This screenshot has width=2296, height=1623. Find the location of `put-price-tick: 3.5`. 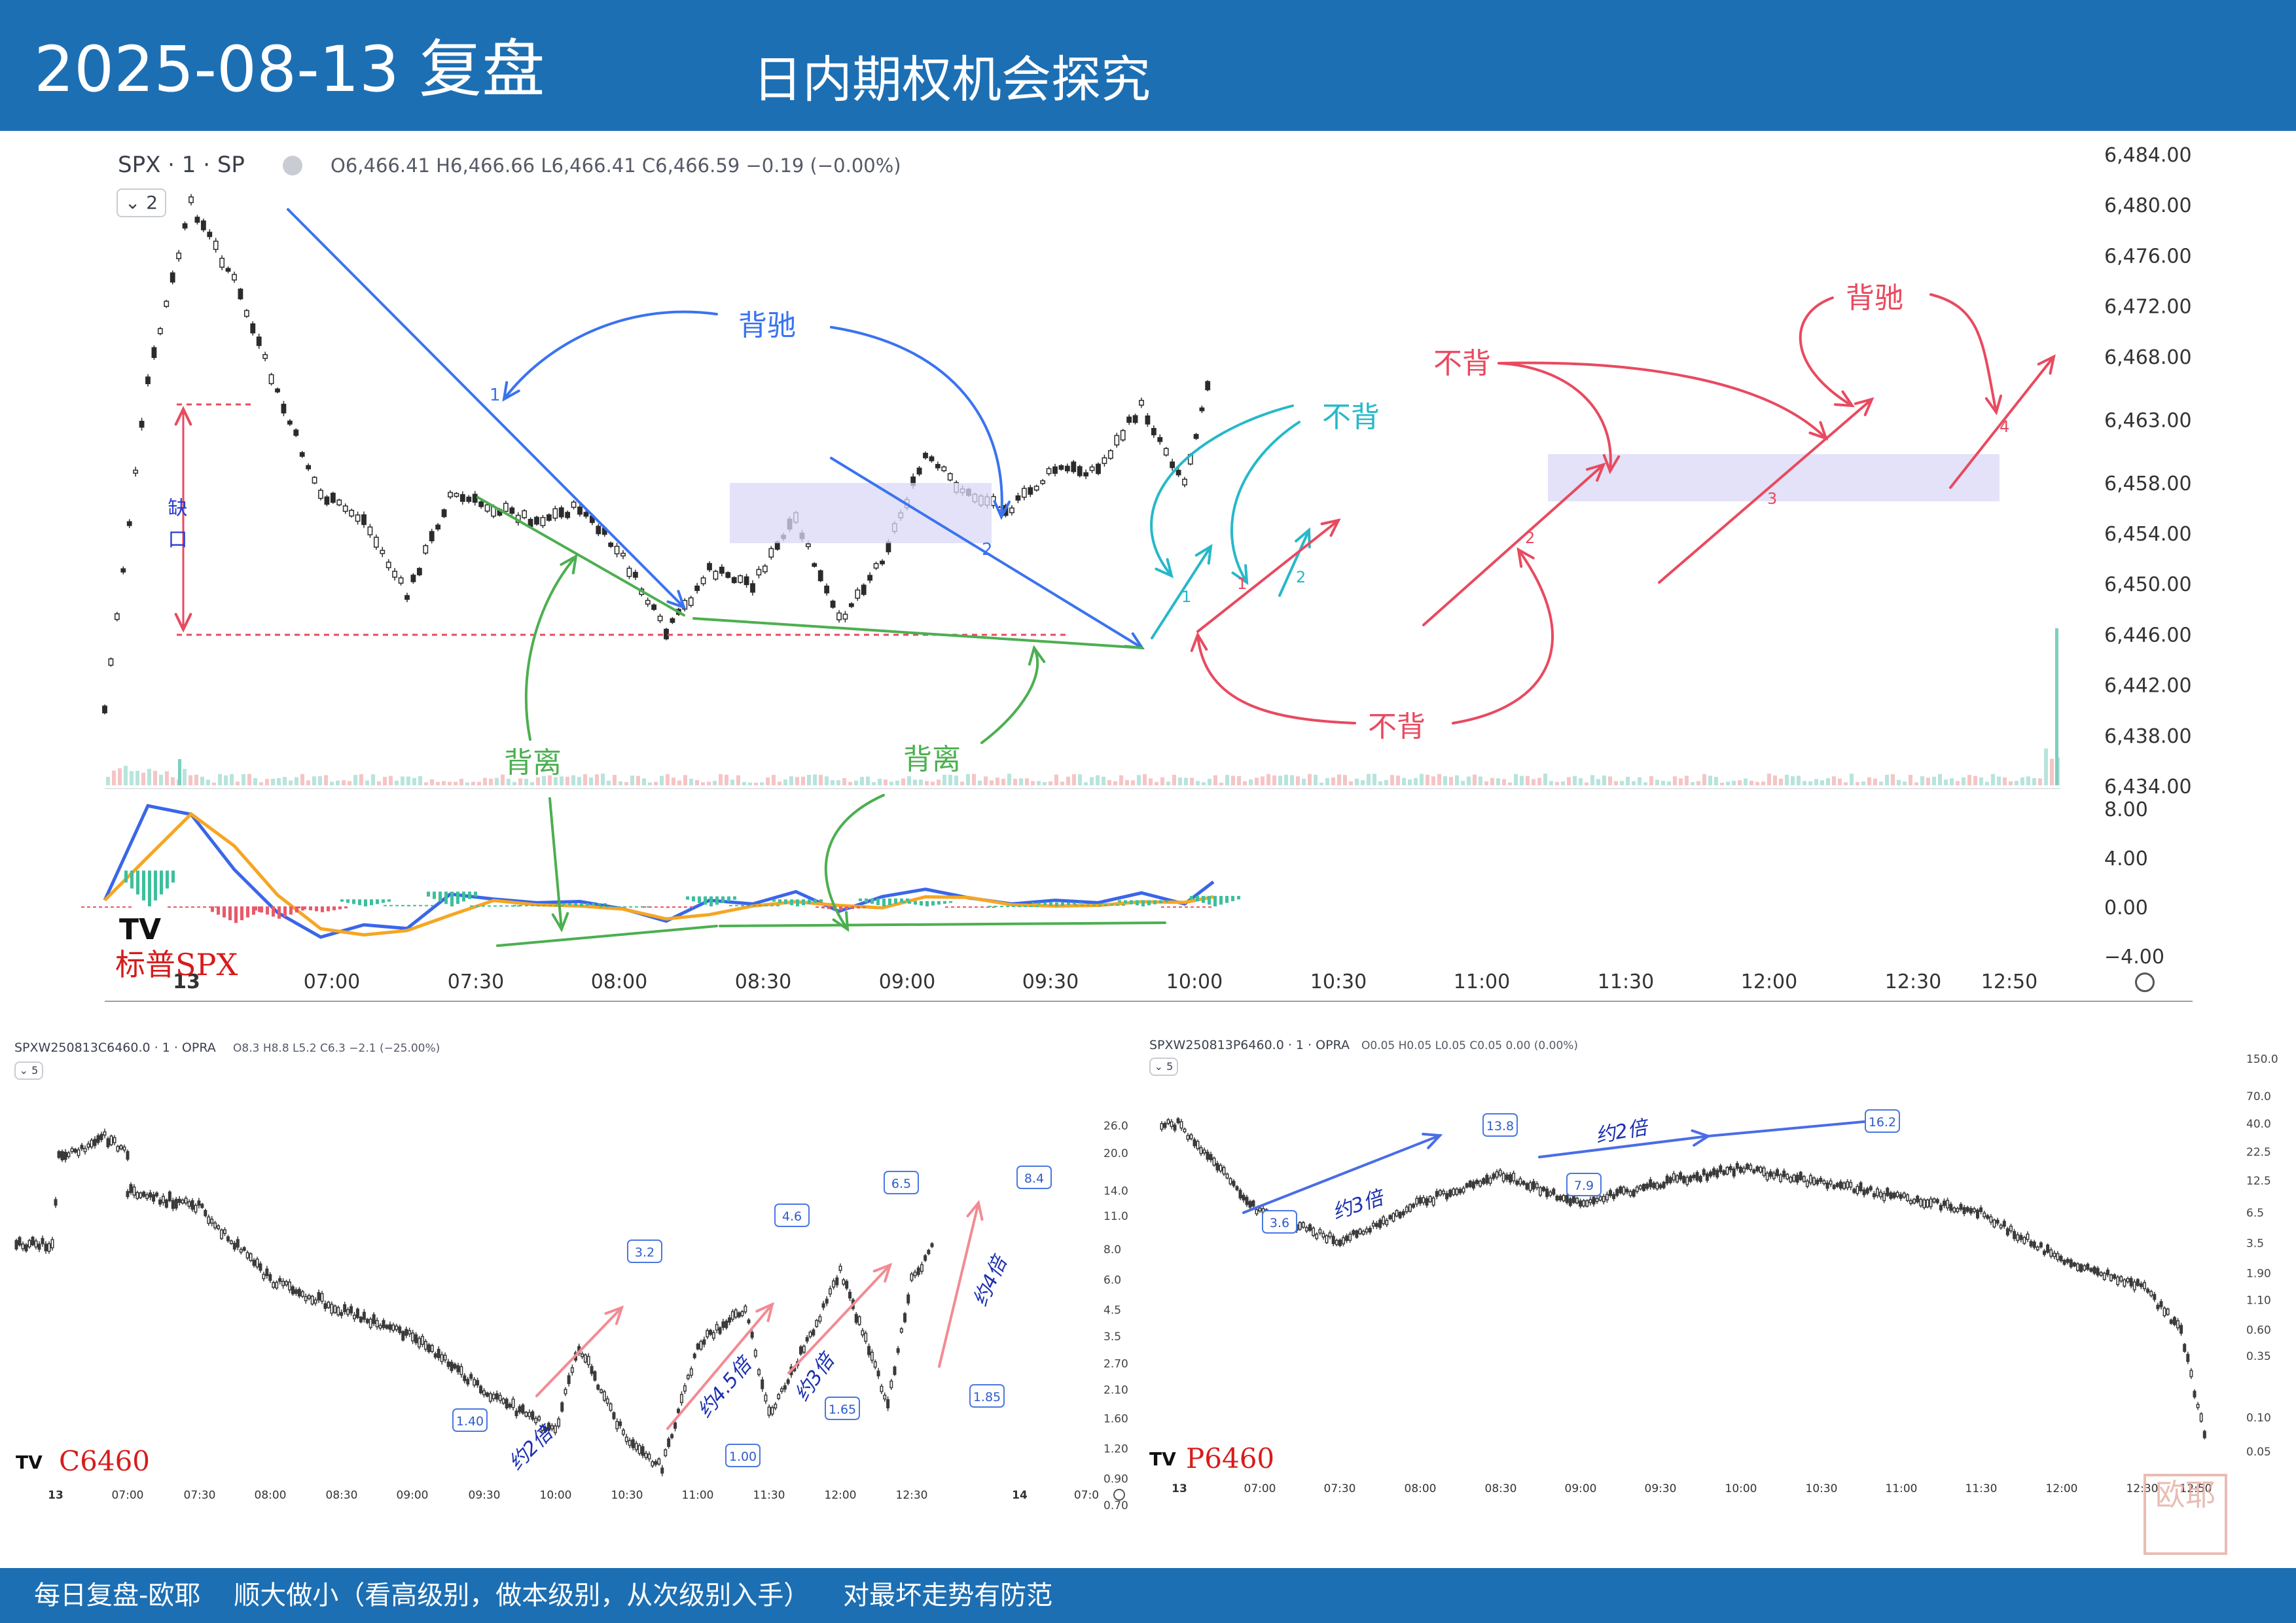

put-price-tick: 3.5 is located at coordinates (2255, 1244).